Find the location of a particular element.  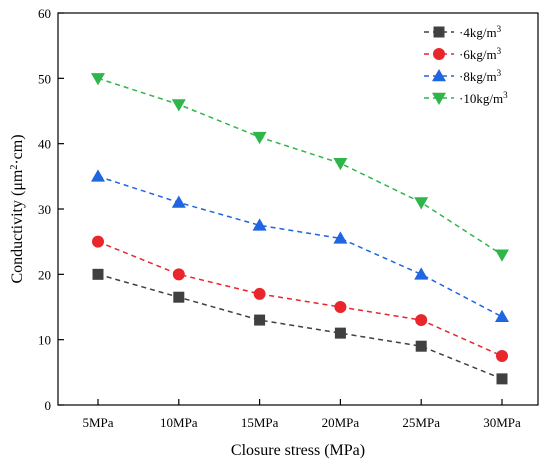

x-axis-title: Closure stress (MPa) is located at coordinates (298, 450).